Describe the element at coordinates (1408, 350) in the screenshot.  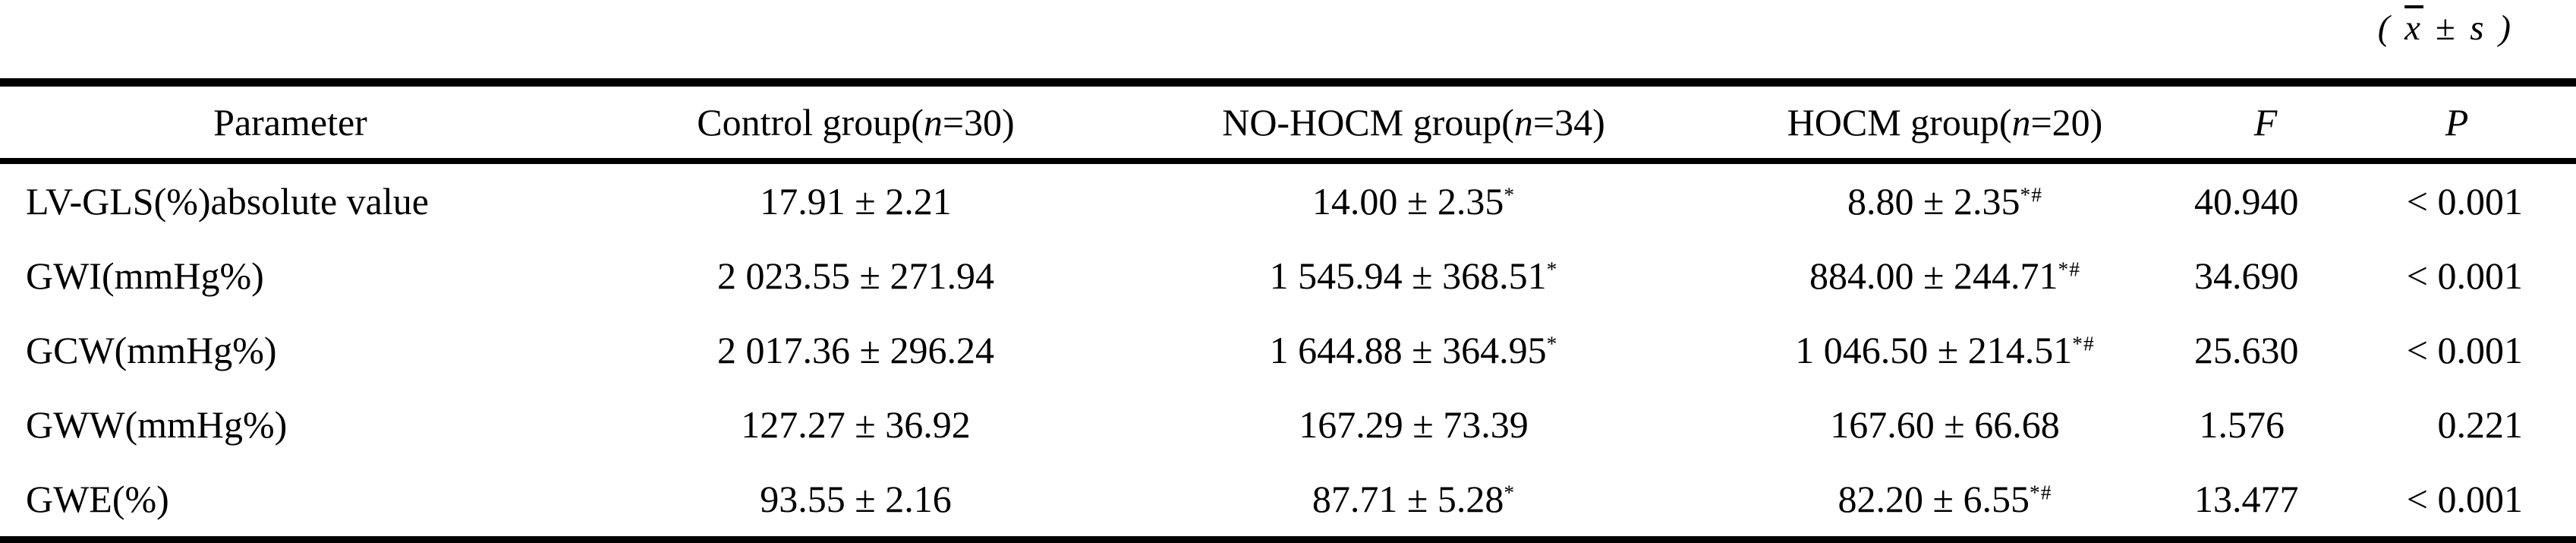
I see `no-hocm-mean-sd: 1 644.88 ± 364.95` at that location.